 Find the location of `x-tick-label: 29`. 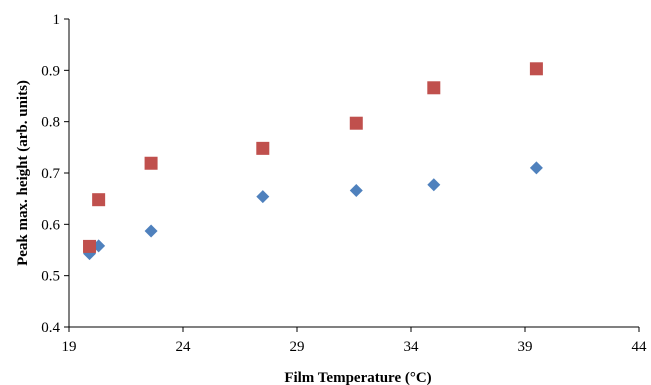

x-tick-label: 29 is located at coordinates (297, 347).